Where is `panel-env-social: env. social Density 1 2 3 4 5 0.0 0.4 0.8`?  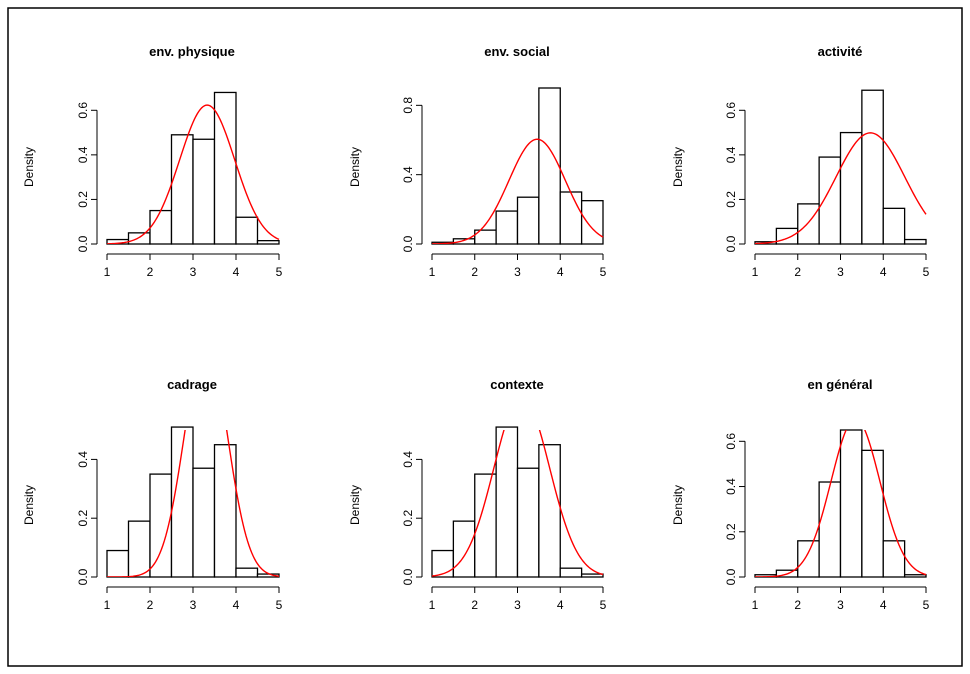
panel-env-social: env. social Density 1 2 3 4 5 0.0 0.4 0.8 is located at coordinates (477, 161).